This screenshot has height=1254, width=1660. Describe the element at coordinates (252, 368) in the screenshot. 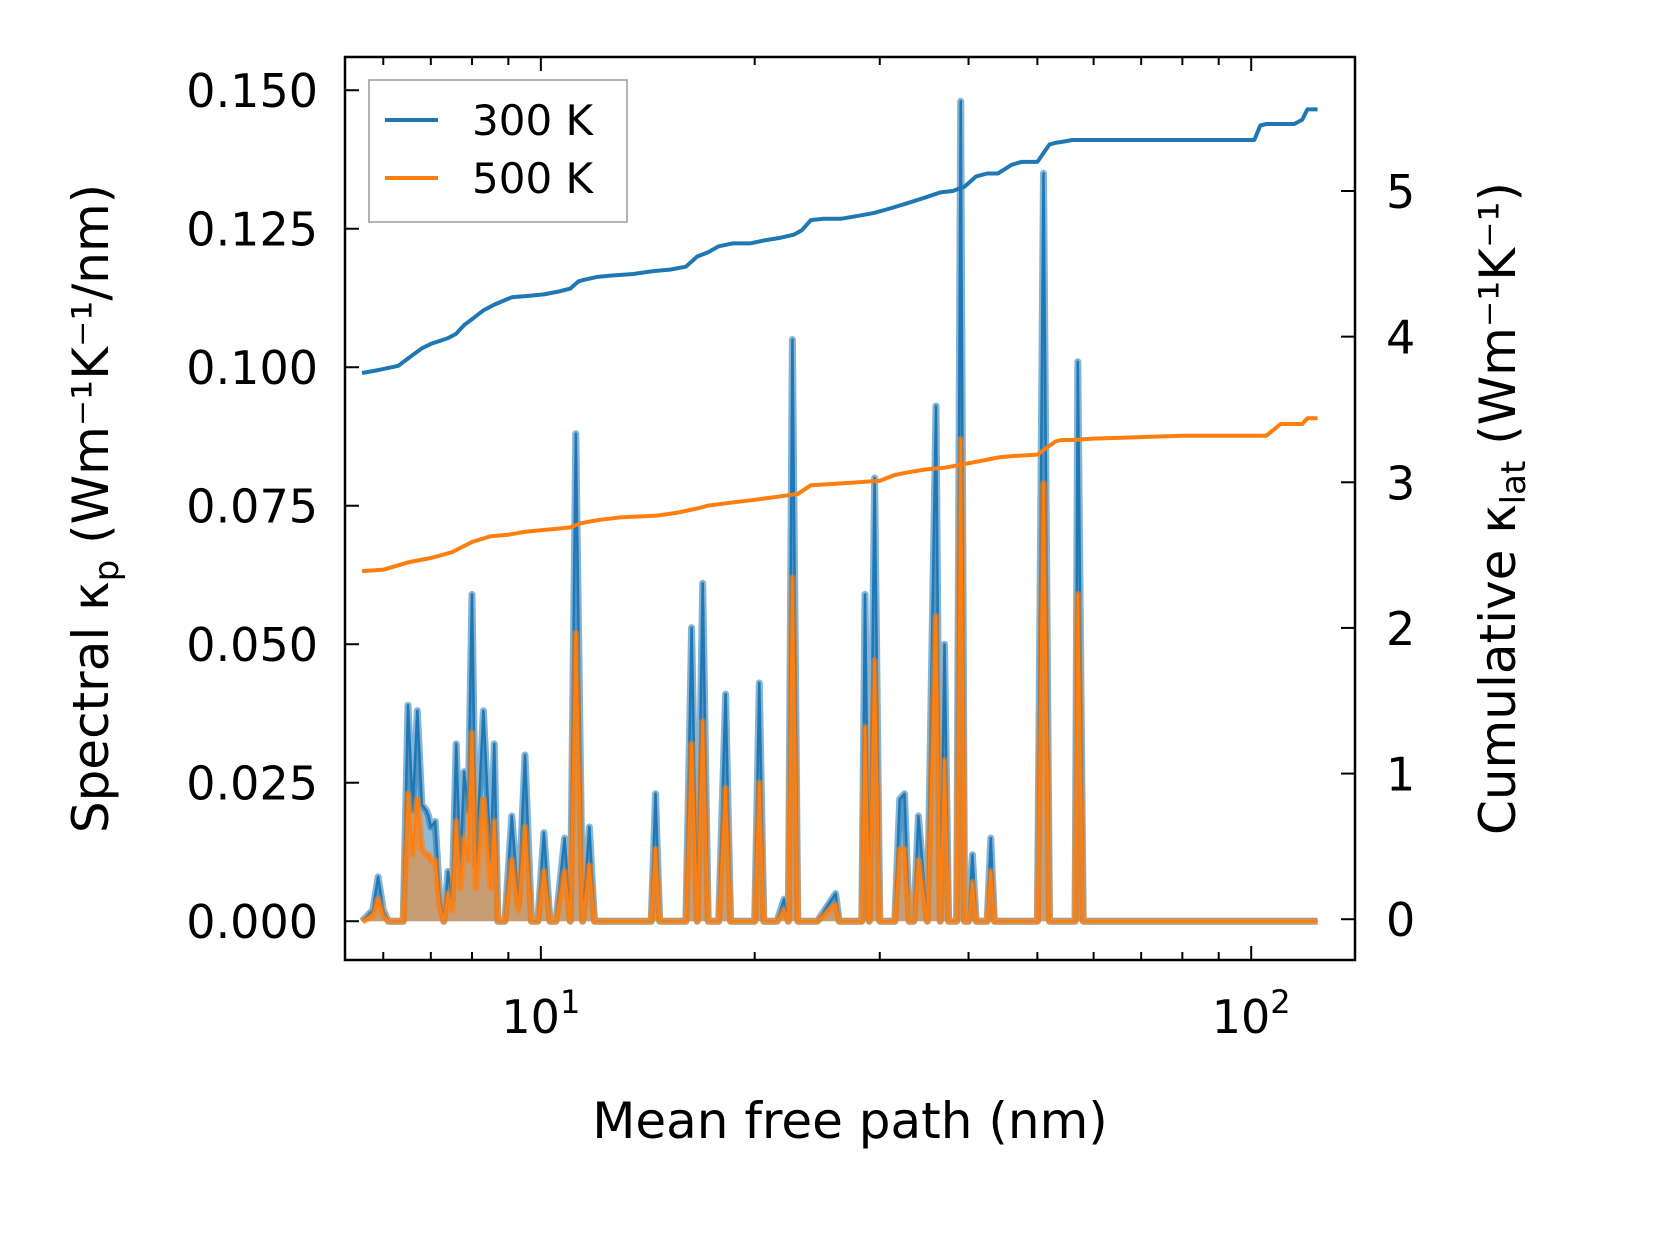

I see `y-left-tick-label: 0.100` at that location.